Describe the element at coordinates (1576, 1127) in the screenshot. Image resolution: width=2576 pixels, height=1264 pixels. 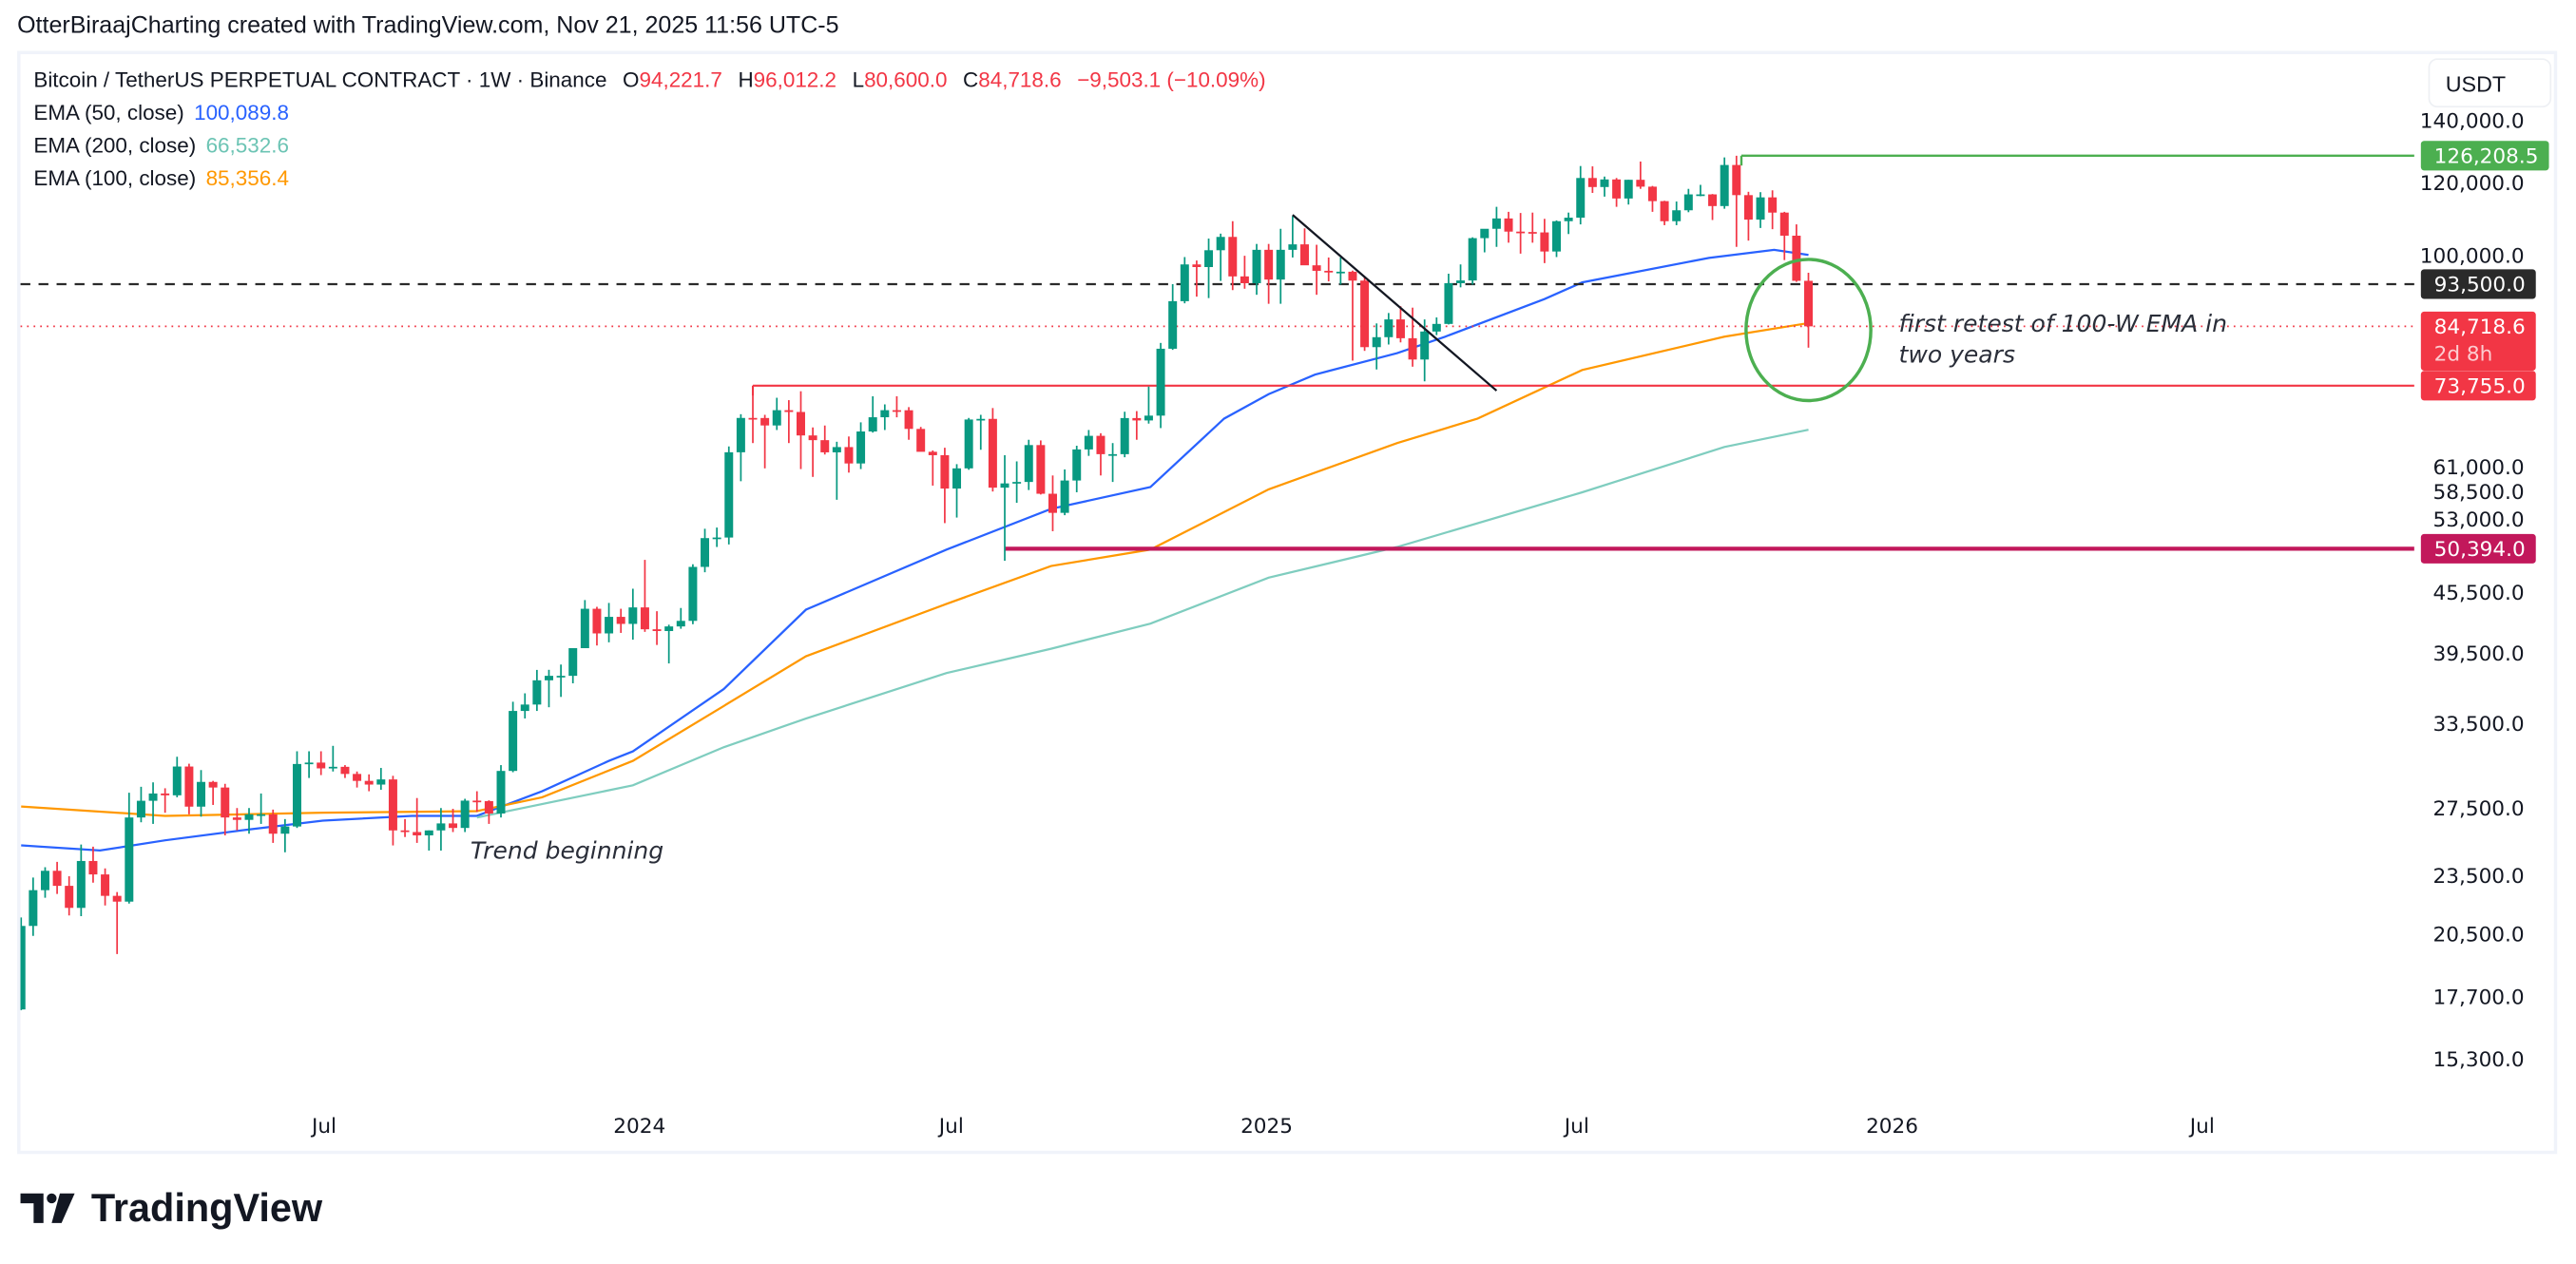
I see `time-tick-label: Jul` at that location.